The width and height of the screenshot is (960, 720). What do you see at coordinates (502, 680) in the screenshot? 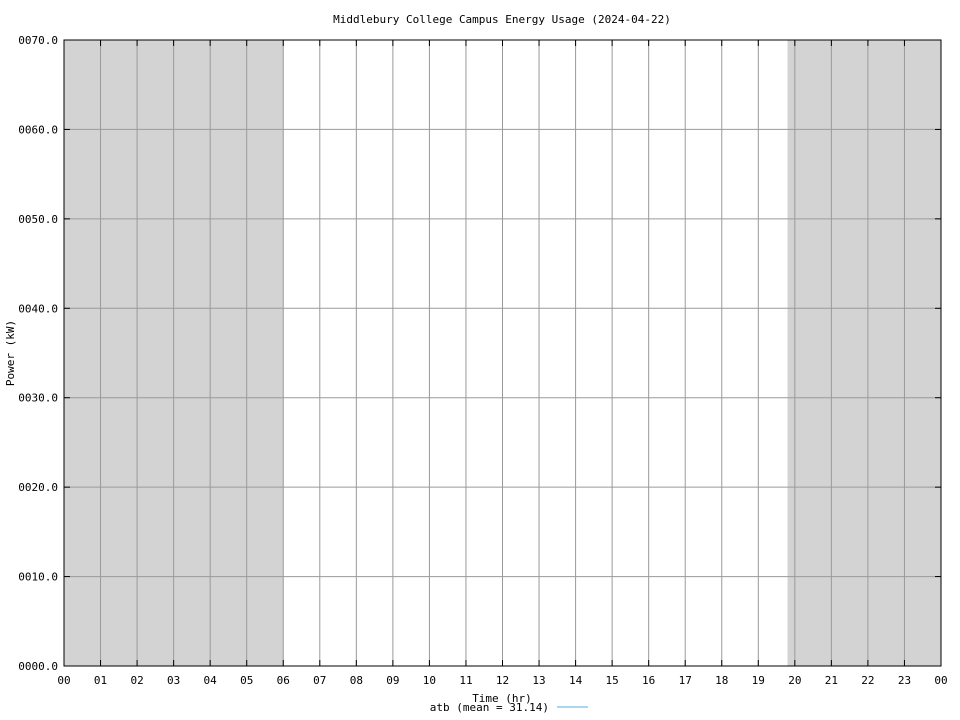
I see `x-tick-label: 12` at bounding box center [502, 680].